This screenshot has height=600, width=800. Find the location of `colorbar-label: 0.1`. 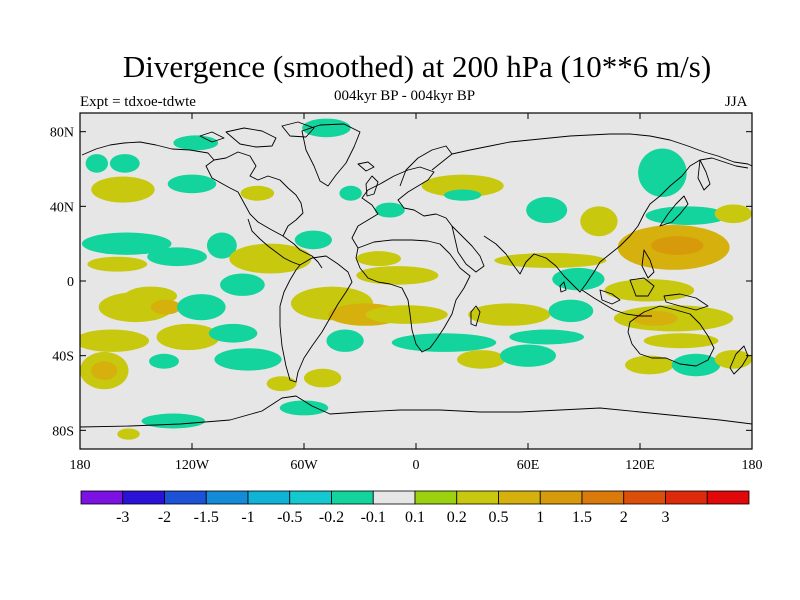

colorbar-label: 0.1 is located at coordinates (415, 517).